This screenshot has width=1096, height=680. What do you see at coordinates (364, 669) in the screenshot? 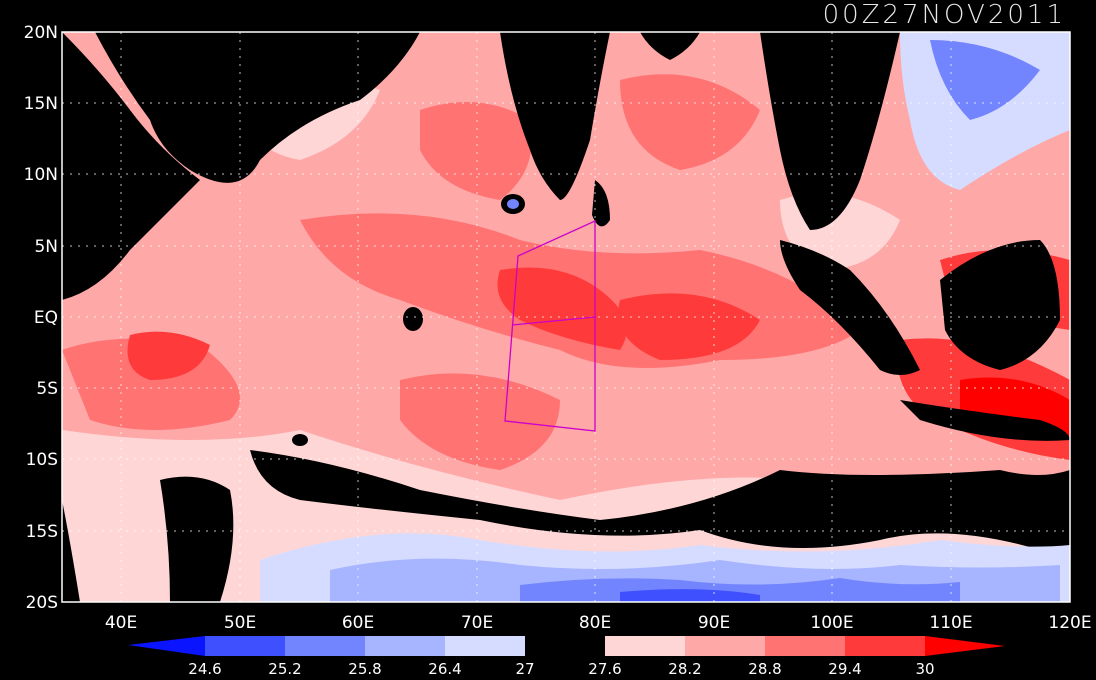
I see `colorbar-label: 25.8` at bounding box center [364, 669].